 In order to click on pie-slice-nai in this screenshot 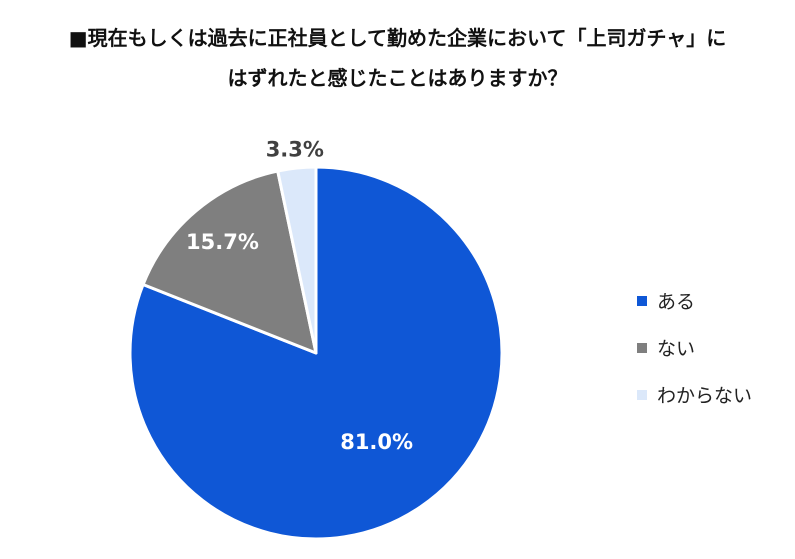, I will do `click(229, 262)`.